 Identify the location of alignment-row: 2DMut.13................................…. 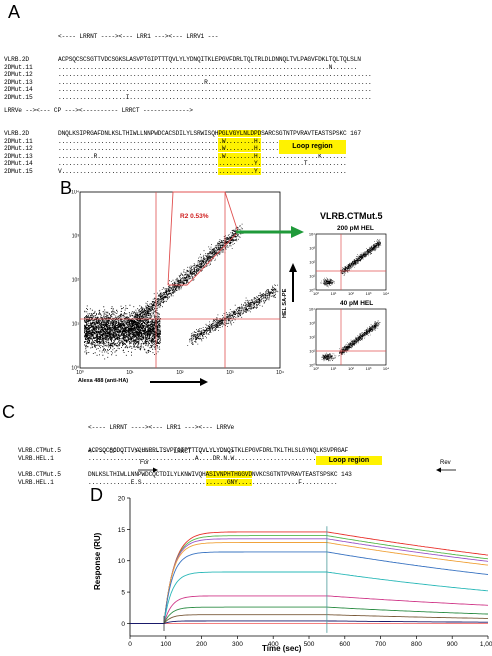
(188, 83).